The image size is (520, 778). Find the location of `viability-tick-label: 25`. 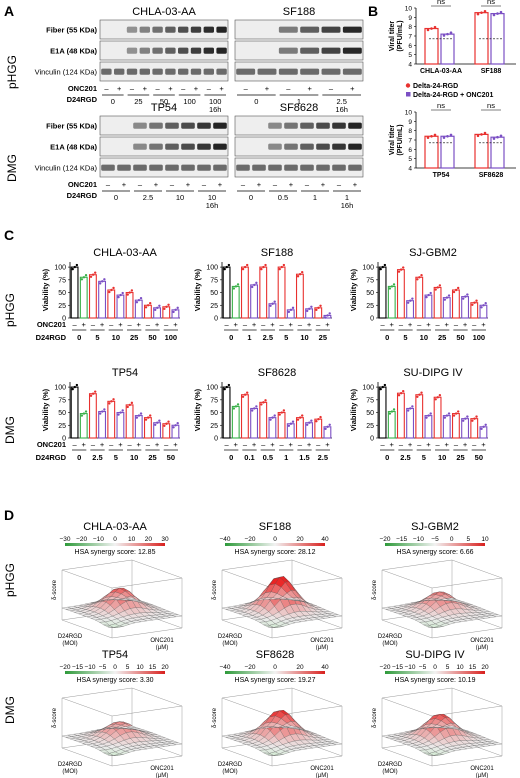

viability-tick-label: 25 is located at coordinates (62, 426).